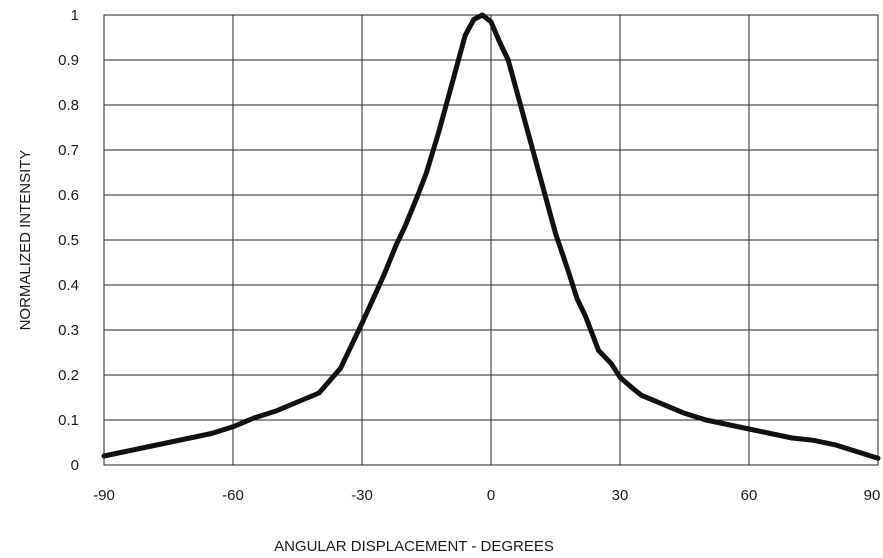 This screenshot has height=558, width=883. I want to click on x-axis-tick-labels: -90 -60 -30 0 30 60 90, so click(486, 495).